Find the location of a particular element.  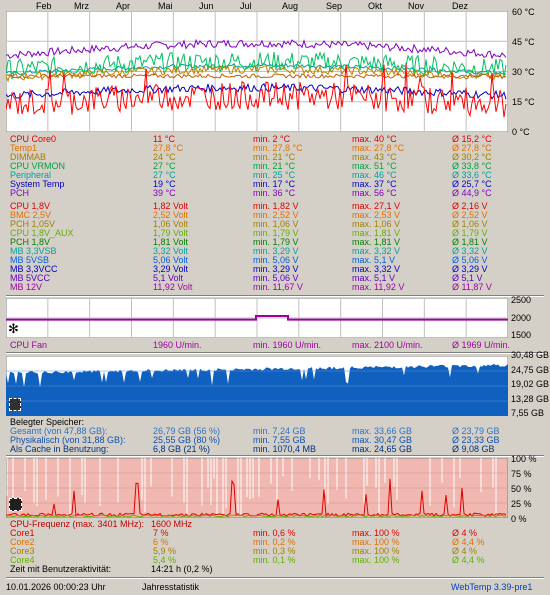

fan-y-label: 2000 is located at coordinates (521, 318).